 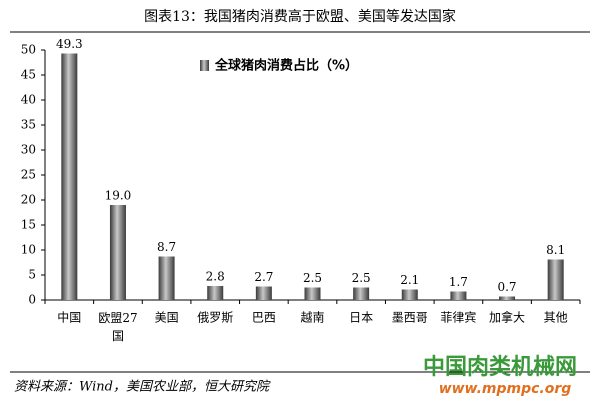 What do you see at coordinates (286, 66) in the screenshot?
I see `legend-label: 全球猪肉消费占比（%）` at bounding box center [286, 66].